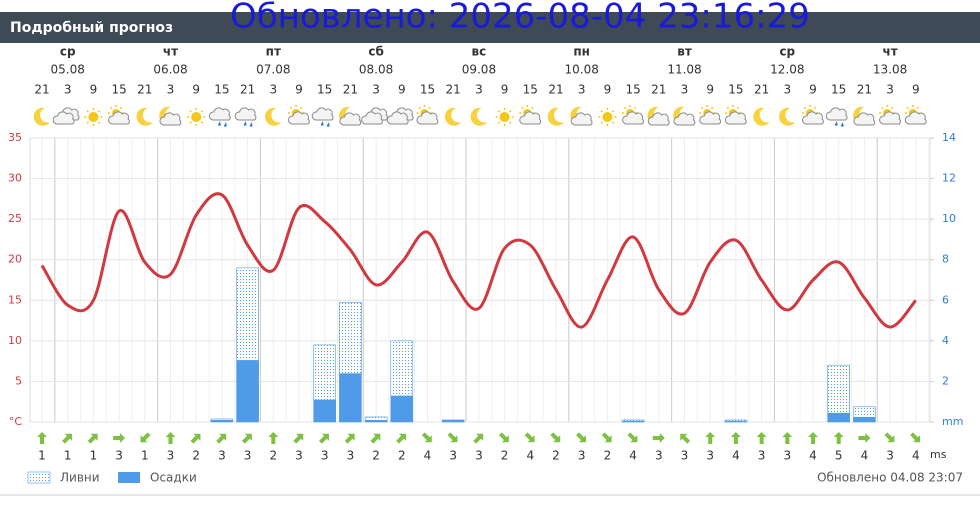 The width and height of the screenshot is (980, 508). What do you see at coordinates (479, 52) in the screenshot?
I see `day-name: вс` at bounding box center [479, 52].